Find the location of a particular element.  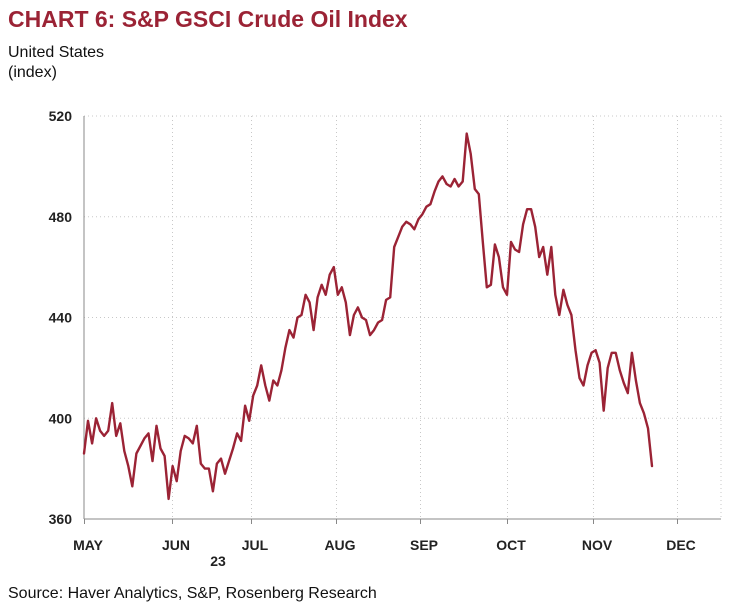

x-tick-label: OCT is located at coordinates (511, 545).